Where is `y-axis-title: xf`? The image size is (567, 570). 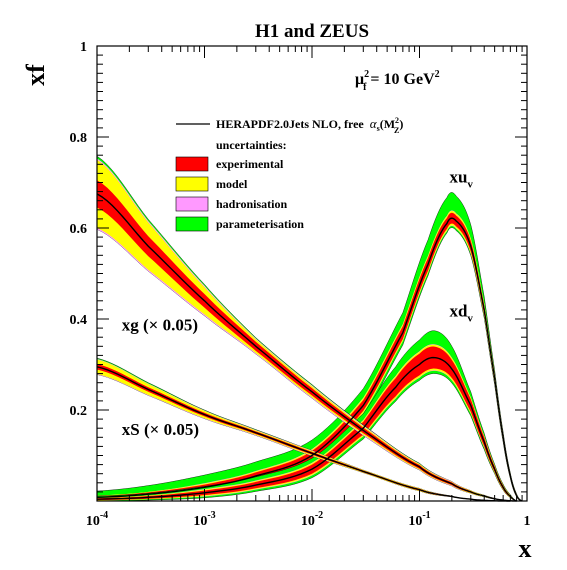 y-axis-title: xf is located at coordinates (35, 75).